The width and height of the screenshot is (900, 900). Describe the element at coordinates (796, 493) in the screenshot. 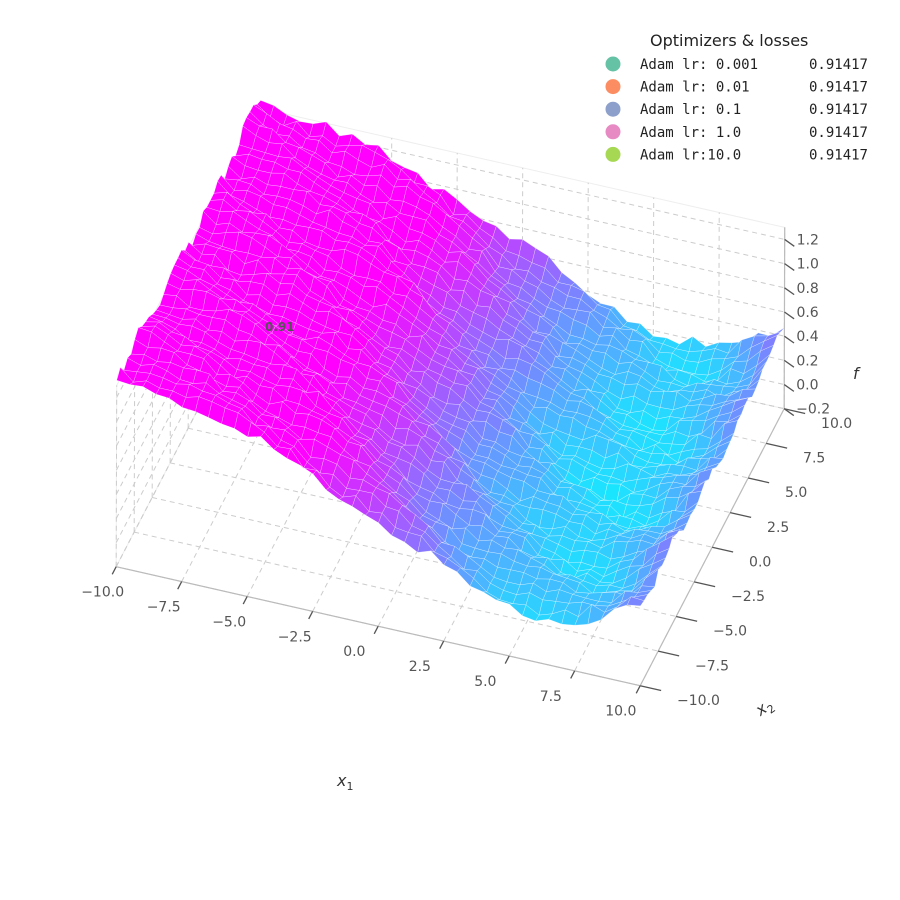

I see `y-tick-label: 5.0` at that location.